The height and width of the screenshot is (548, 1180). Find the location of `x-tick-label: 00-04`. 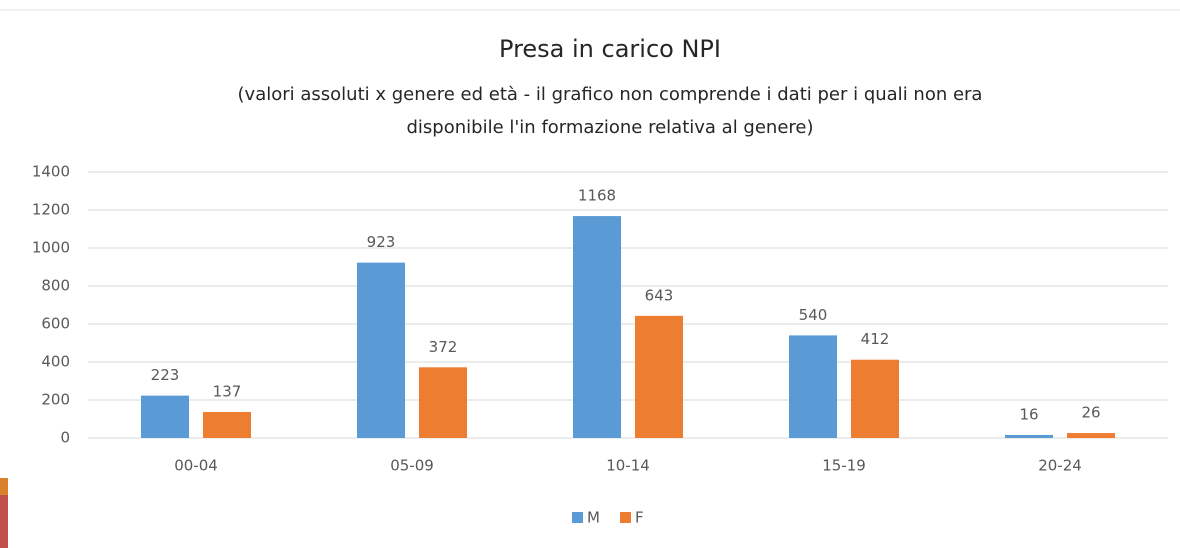

x-tick-label: 00-04 is located at coordinates (196, 466).